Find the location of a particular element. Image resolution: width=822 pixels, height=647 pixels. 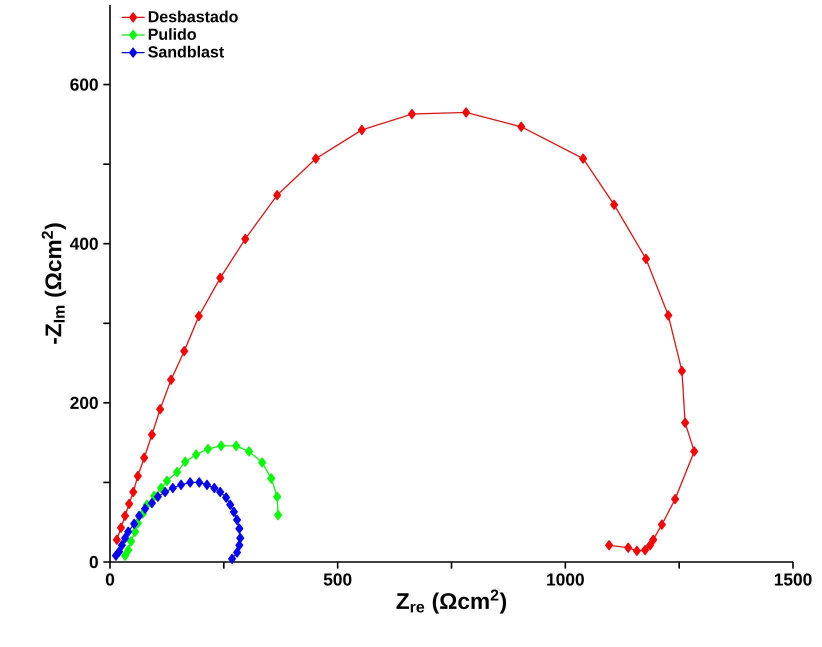

x-tick-label: 1000 is located at coordinates (565, 579).